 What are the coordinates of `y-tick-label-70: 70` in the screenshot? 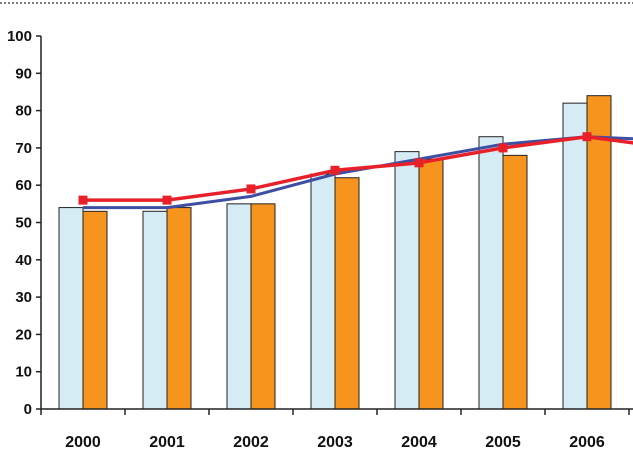 It's located at (23, 148).